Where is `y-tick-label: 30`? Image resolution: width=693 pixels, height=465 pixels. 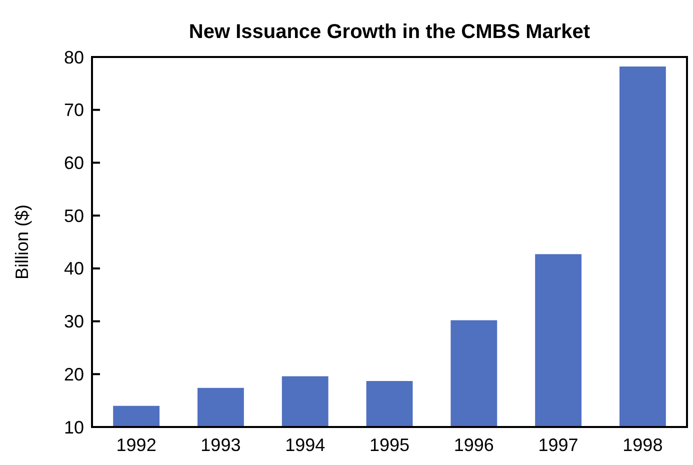 y-tick-label: 30 is located at coordinates (74, 322).